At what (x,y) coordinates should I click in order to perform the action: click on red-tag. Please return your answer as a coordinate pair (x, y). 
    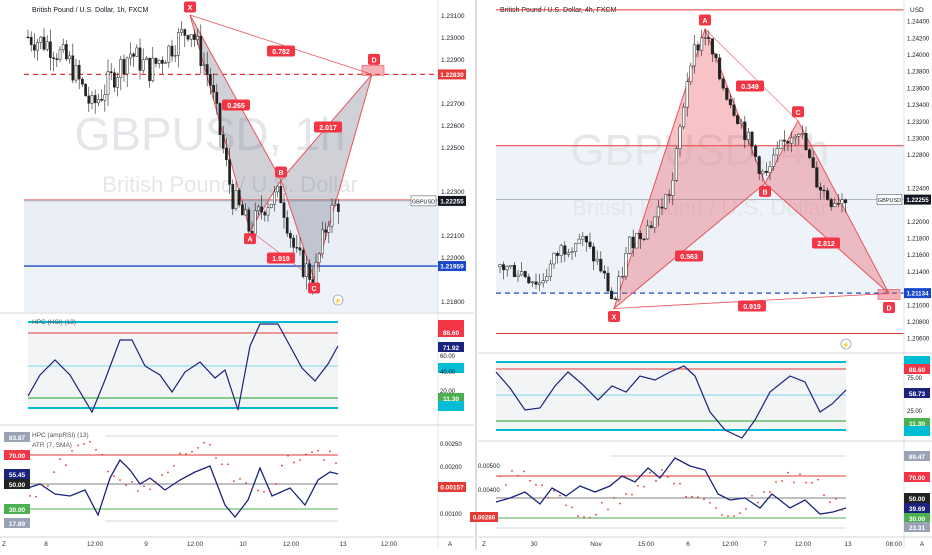
    Looking at the image, I should click on (452, 74).